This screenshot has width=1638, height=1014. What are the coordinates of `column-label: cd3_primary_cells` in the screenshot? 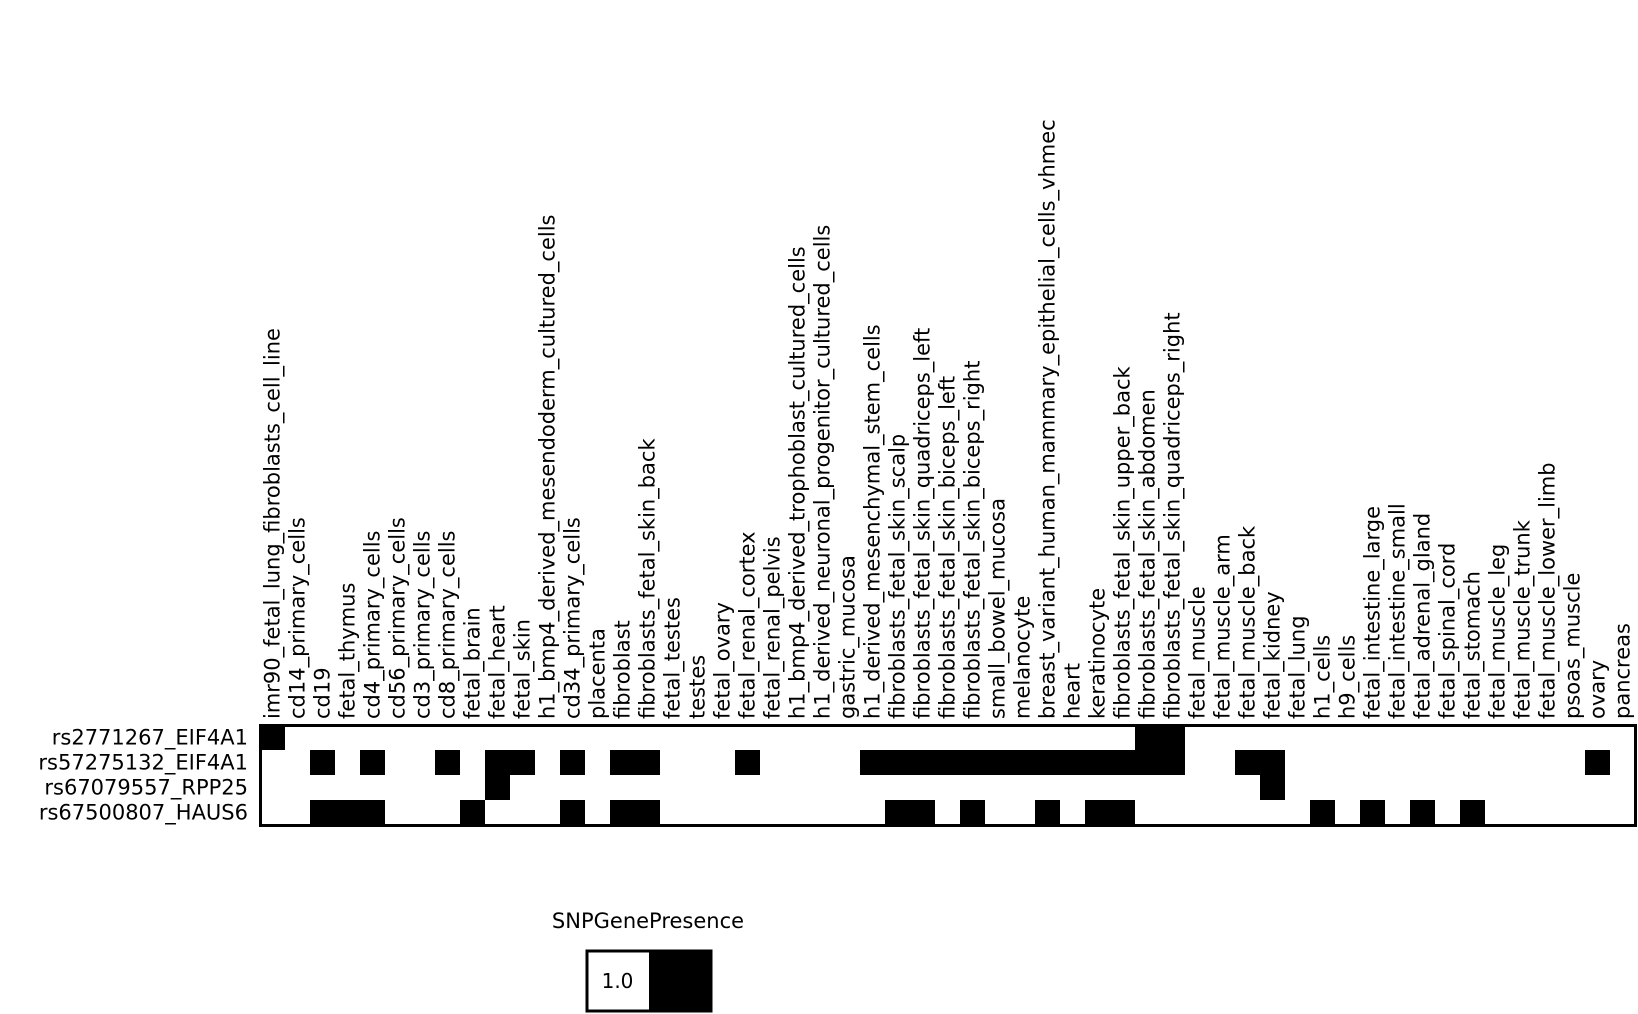 It's located at (423, 625).